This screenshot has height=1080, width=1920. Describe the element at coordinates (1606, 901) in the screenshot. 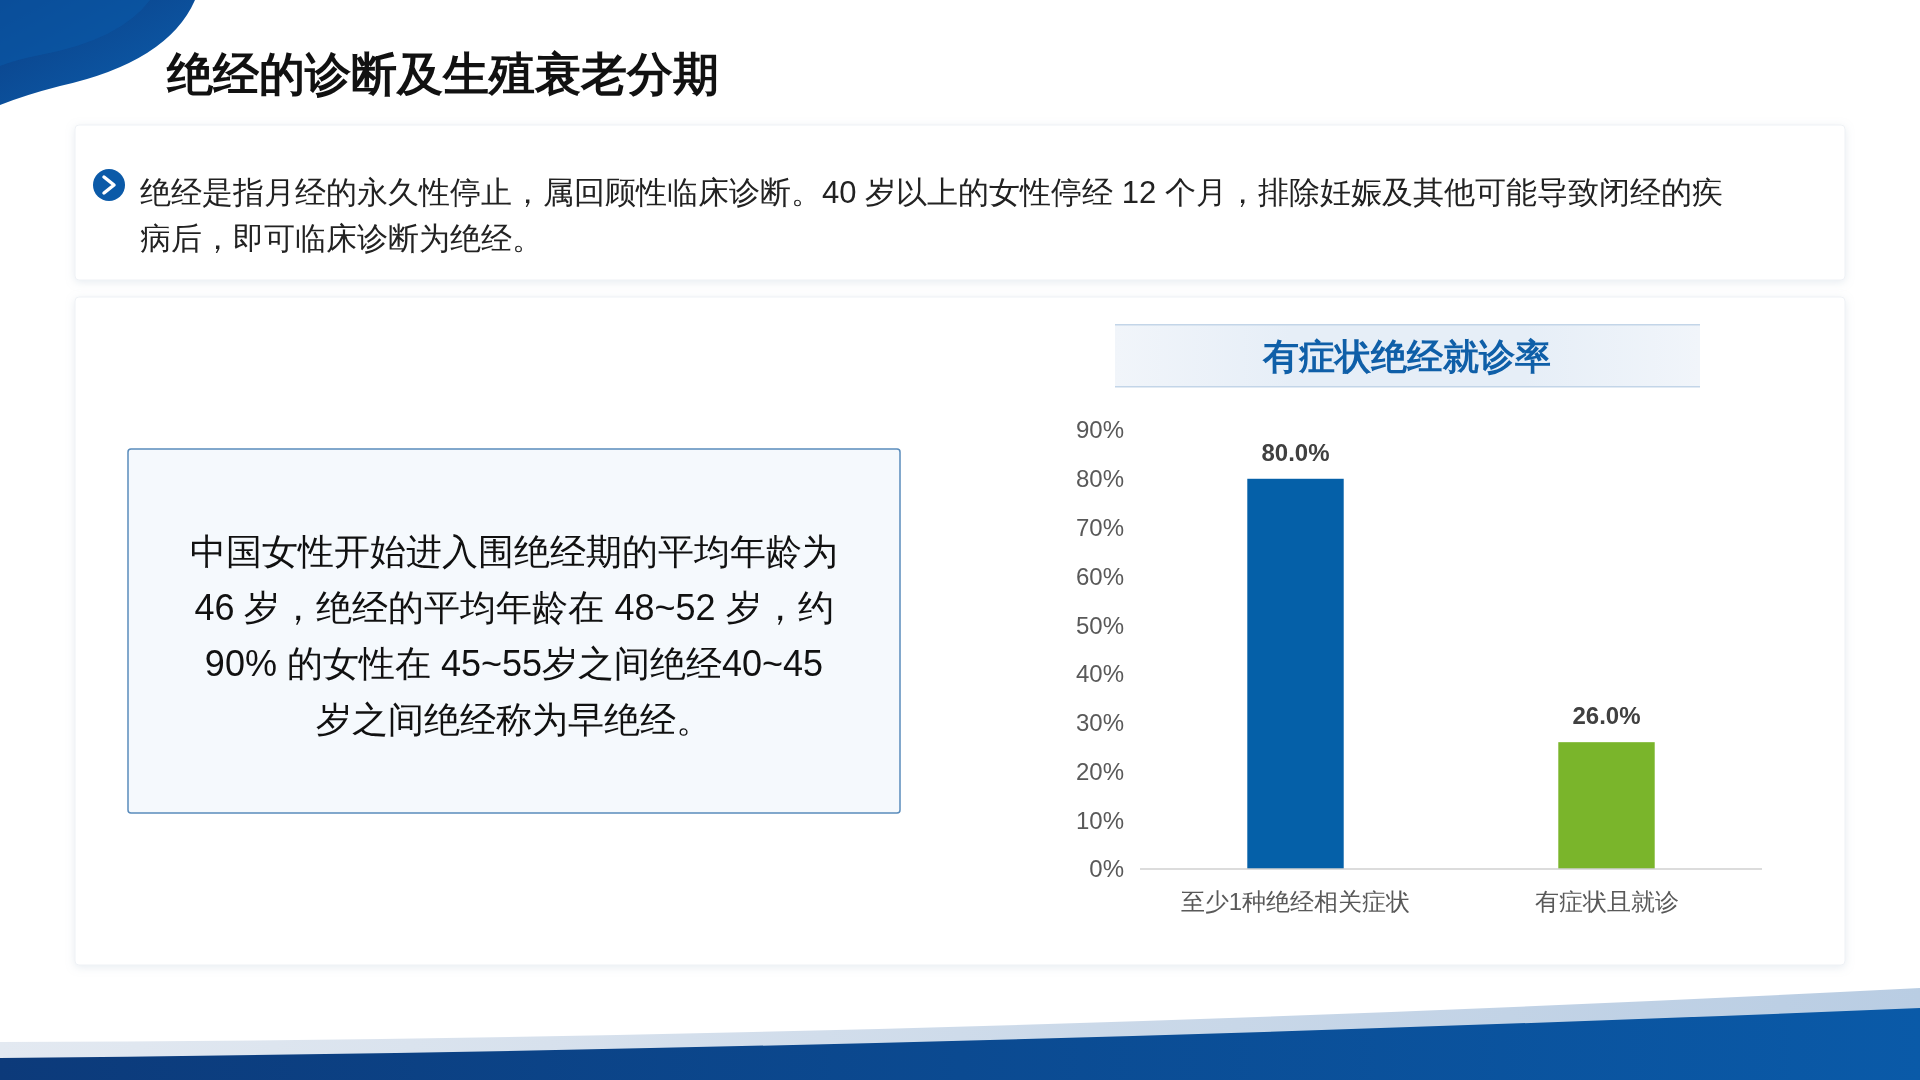

I see `x-tick-label: 有症状且就诊` at that location.